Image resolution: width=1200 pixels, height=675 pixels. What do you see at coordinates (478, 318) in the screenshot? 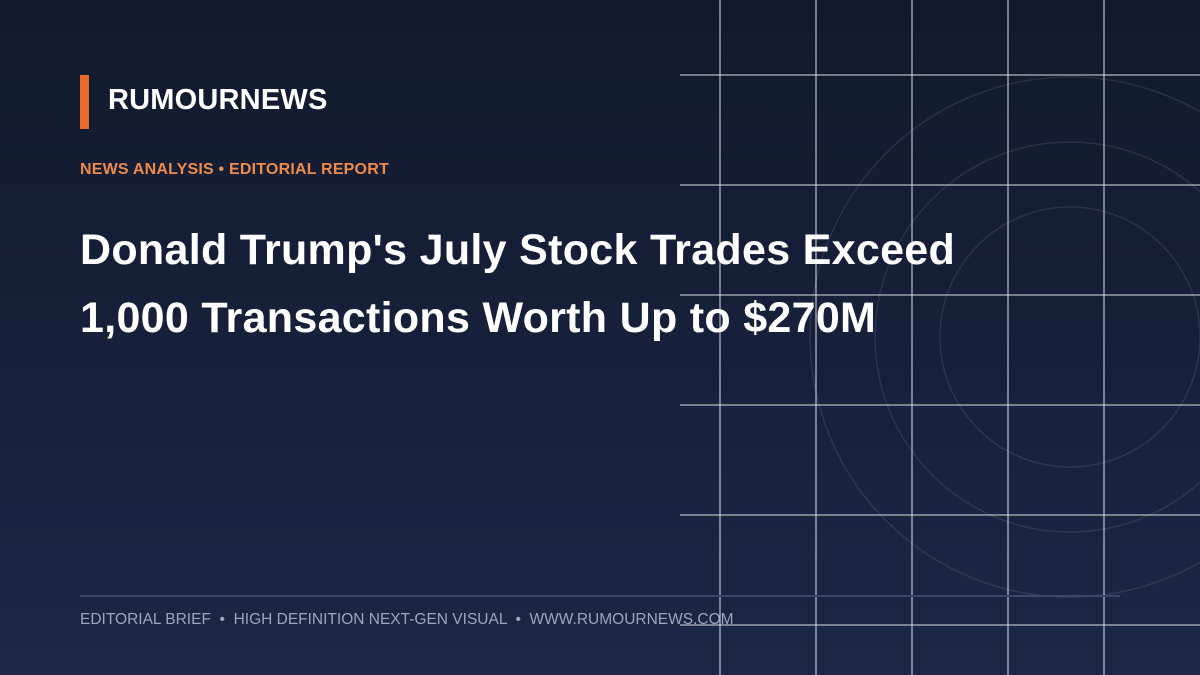
I see `headline-line: 1,000 Transactions Worth Up to $270M` at bounding box center [478, 318].